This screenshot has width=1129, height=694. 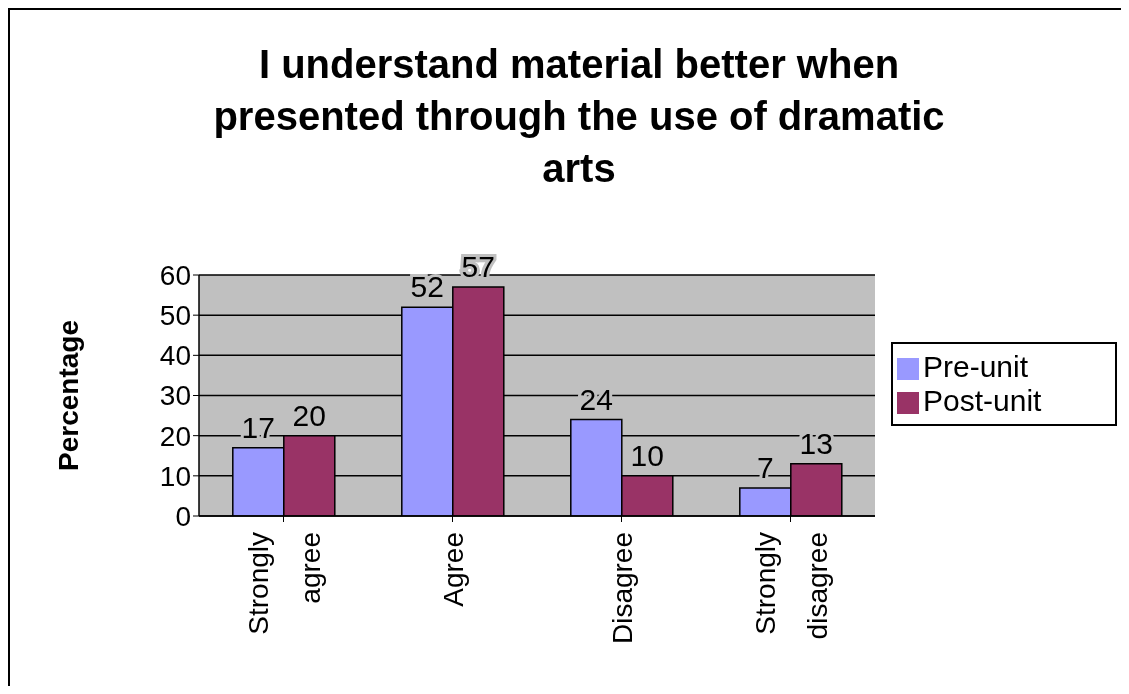 What do you see at coordinates (453, 569) in the screenshot?
I see `x-tick-label: Agree` at bounding box center [453, 569].